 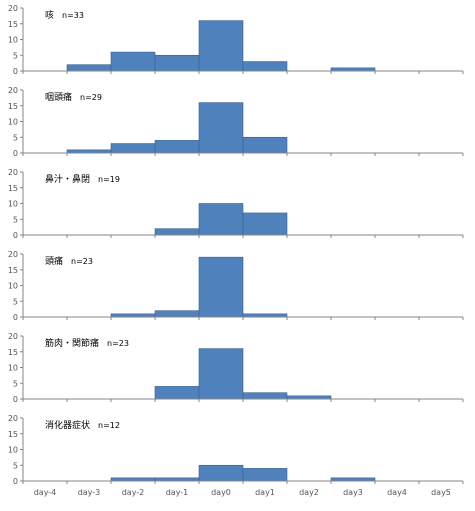 What do you see at coordinates (441, 492) in the screenshot?
I see `x-tick-label-day5: day5` at bounding box center [441, 492].